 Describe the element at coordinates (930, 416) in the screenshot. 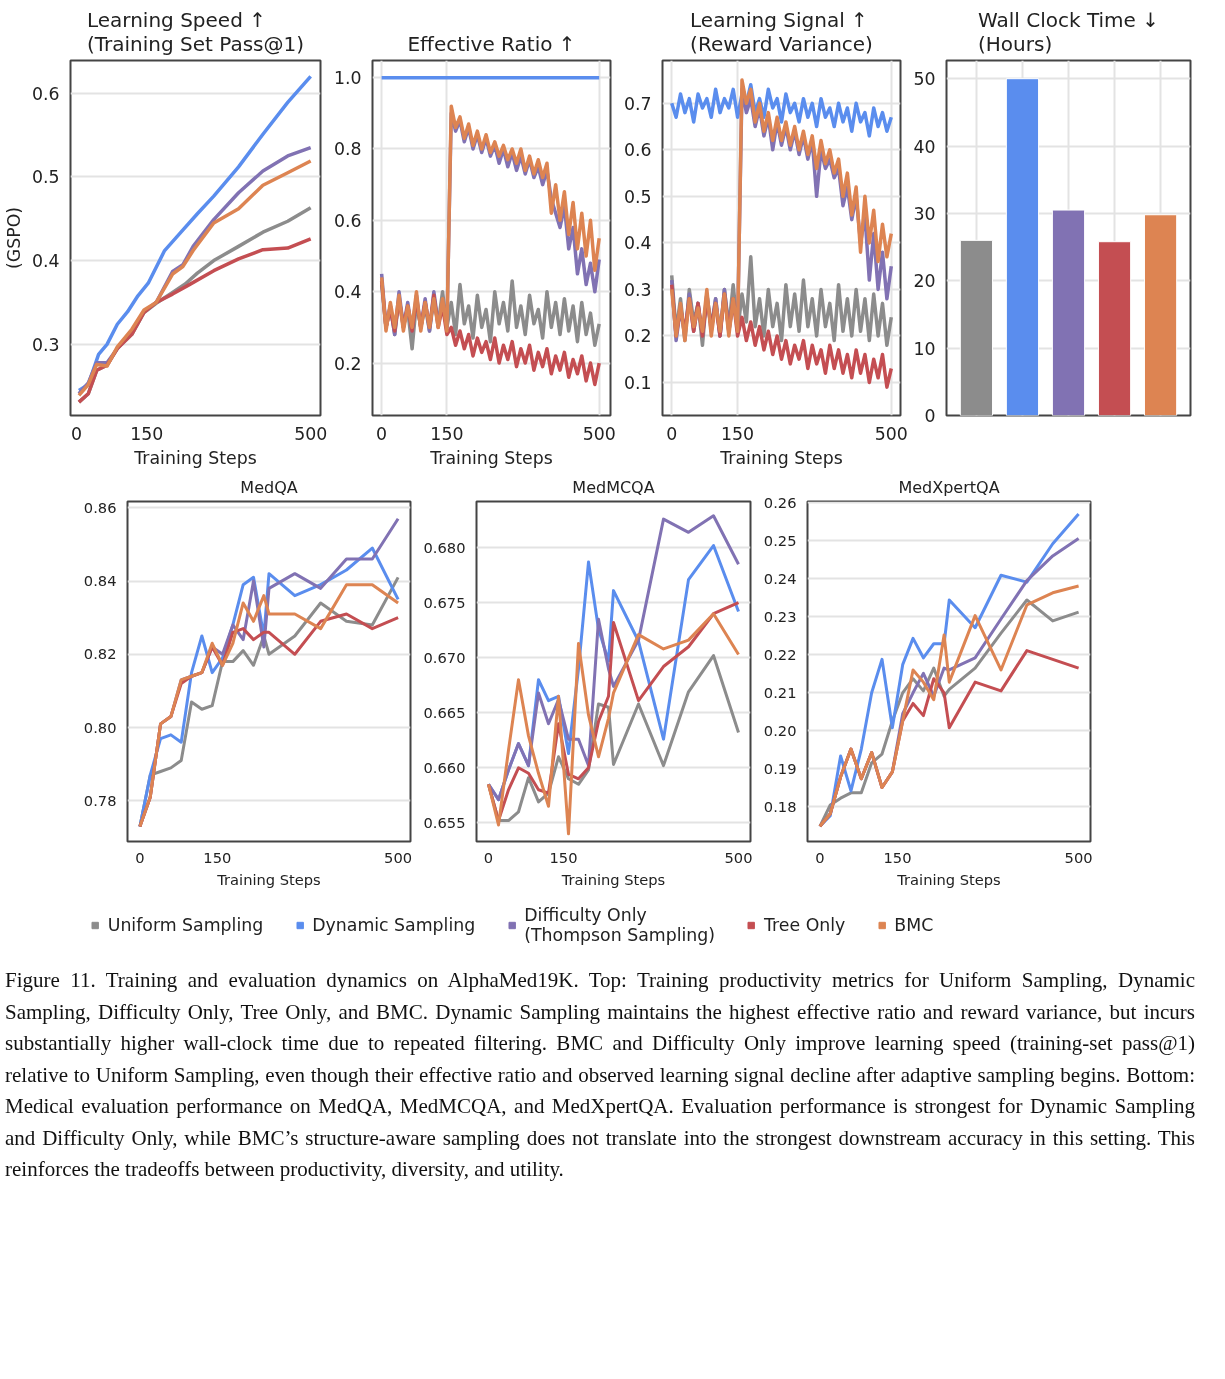

I see `y-tick-label: 0` at that location.